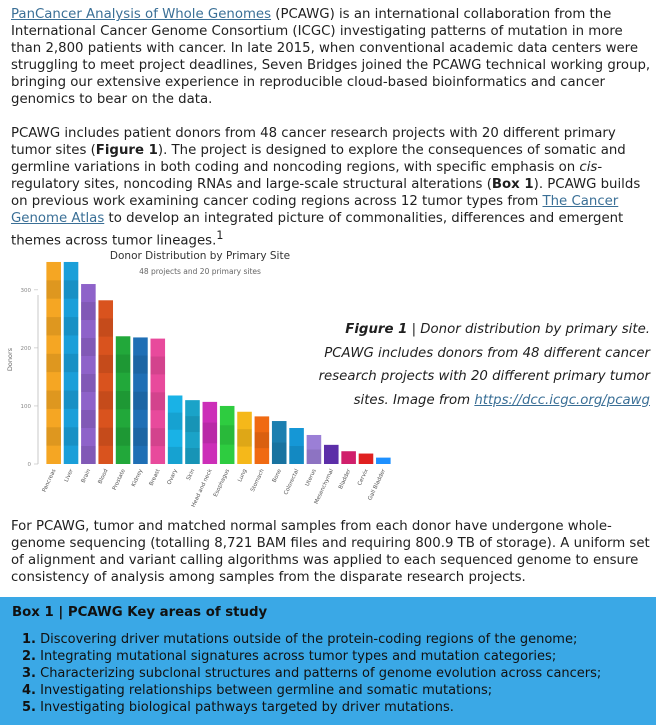 The height and width of the screenshot is (725, 656). Describe the element at coordinates (158, 401) in the screenshot. I see `bar-breast` at that location.